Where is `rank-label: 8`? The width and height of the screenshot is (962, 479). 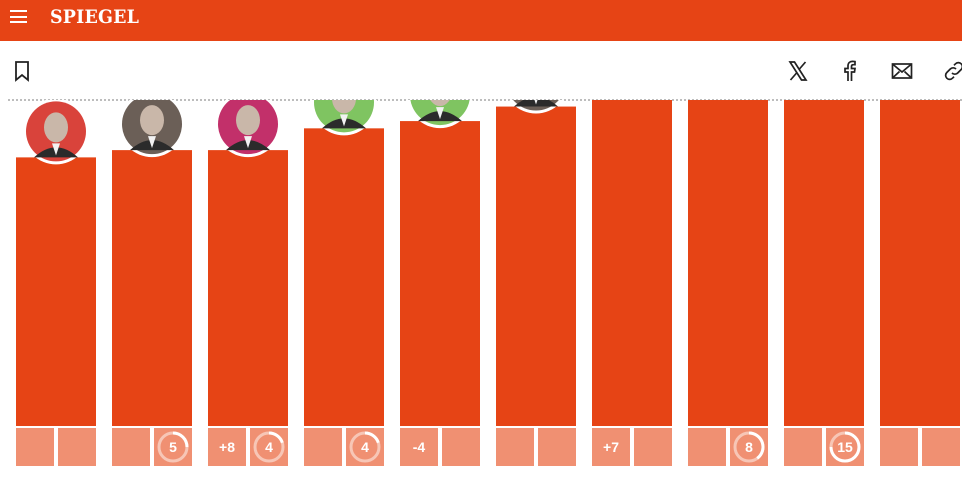
rank-label: 8 is located at coordinates (749, 447).